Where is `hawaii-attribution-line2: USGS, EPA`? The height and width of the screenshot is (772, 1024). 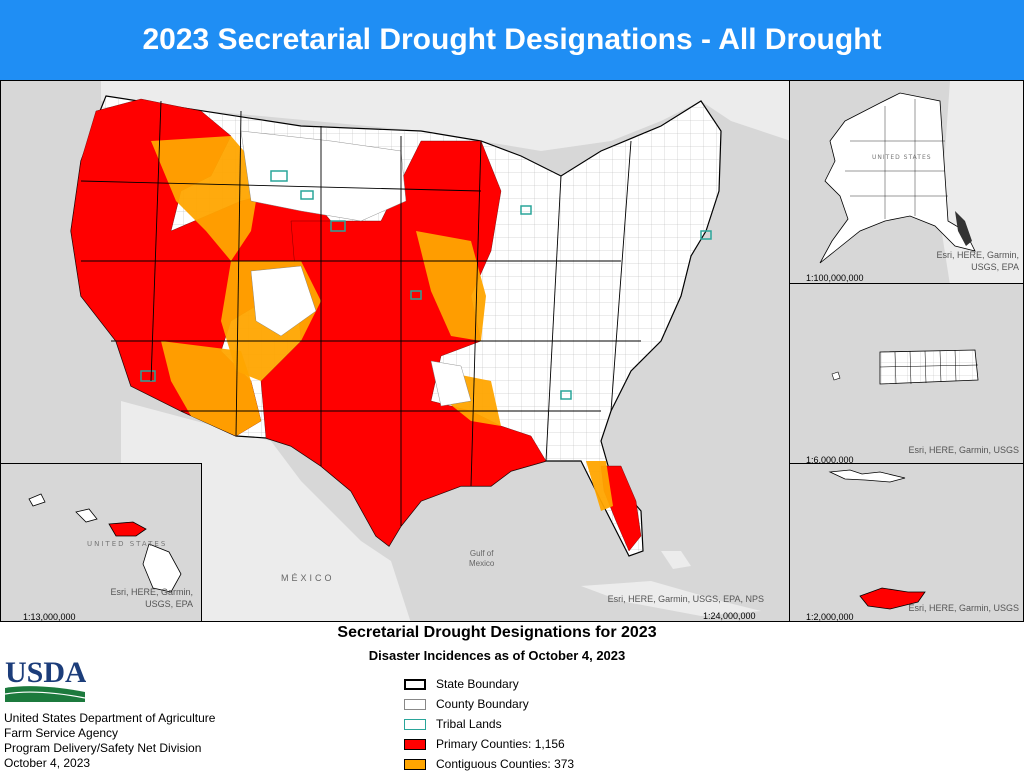
hawaii-attribution-line2: USGS, EPA is located at coordinates (169, 604).